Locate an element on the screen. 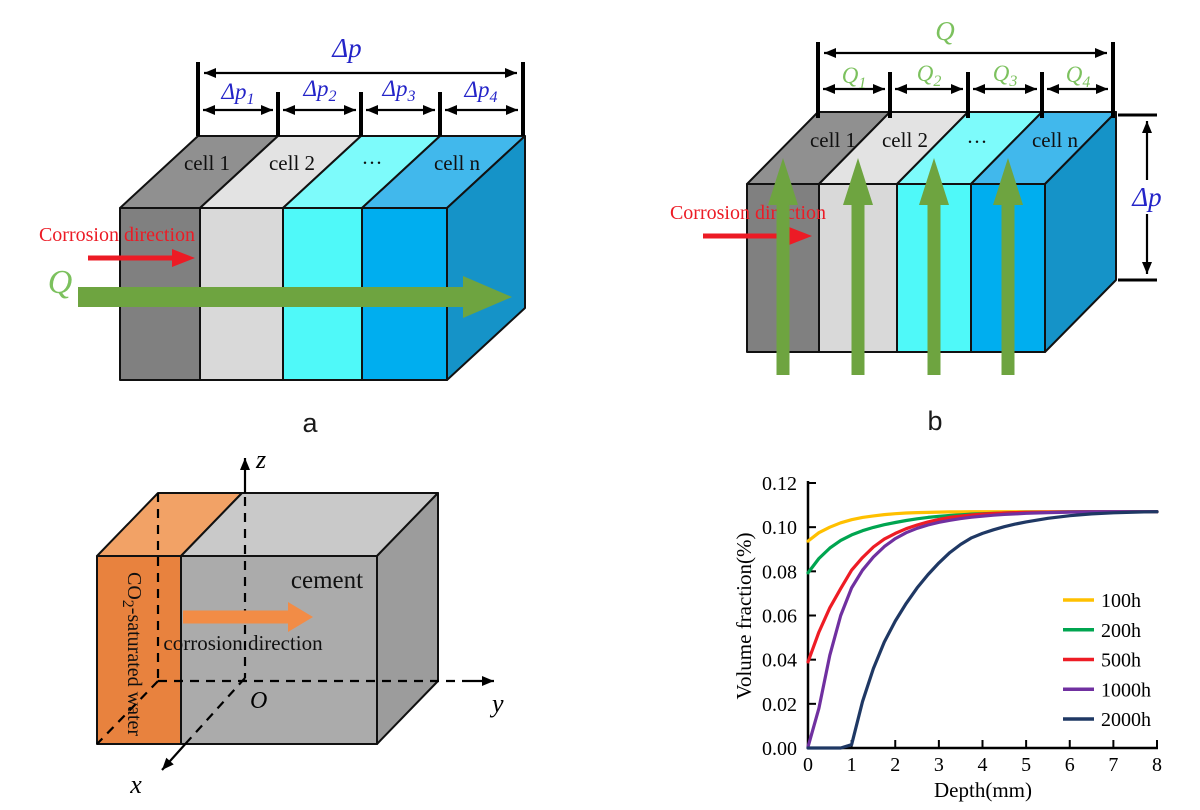 The height and width of the screenshot is (810, 1200). y-tick-label: 0.06 is located at coordinates (779, 617).